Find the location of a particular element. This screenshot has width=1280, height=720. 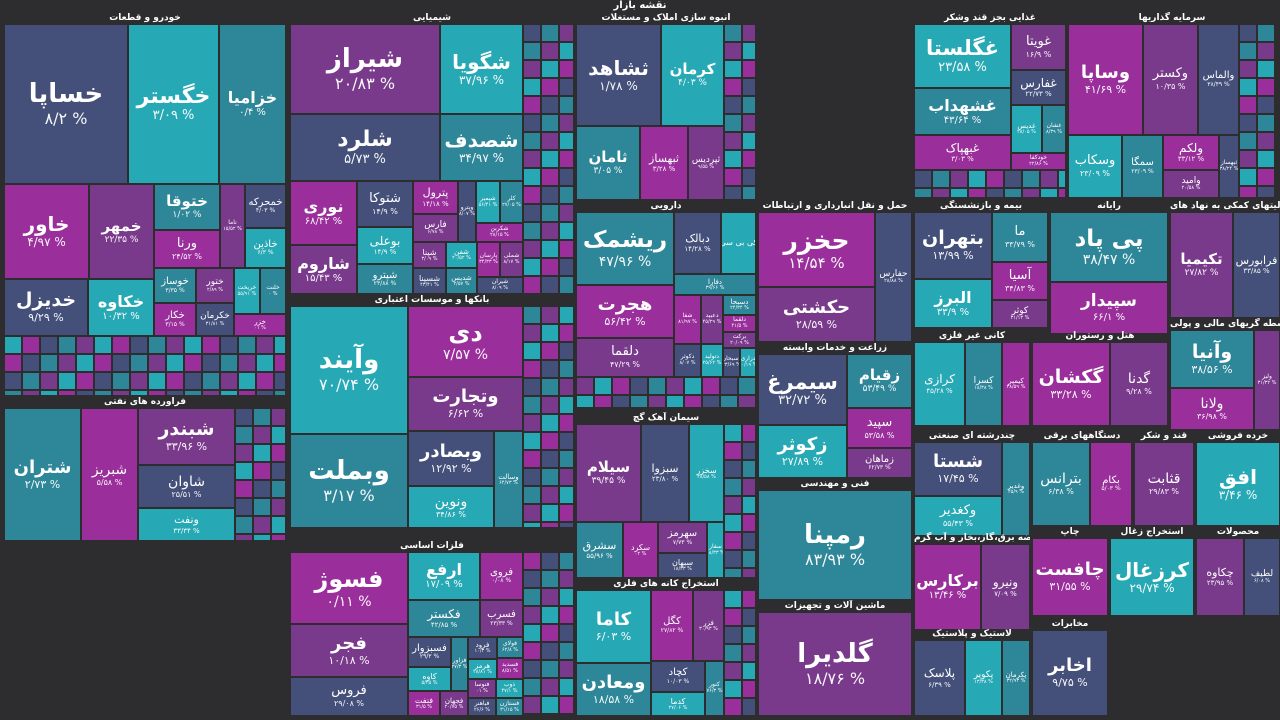

stock-tile: برکت ۲۰/۰۹ % is located at coordinates (739, 340).